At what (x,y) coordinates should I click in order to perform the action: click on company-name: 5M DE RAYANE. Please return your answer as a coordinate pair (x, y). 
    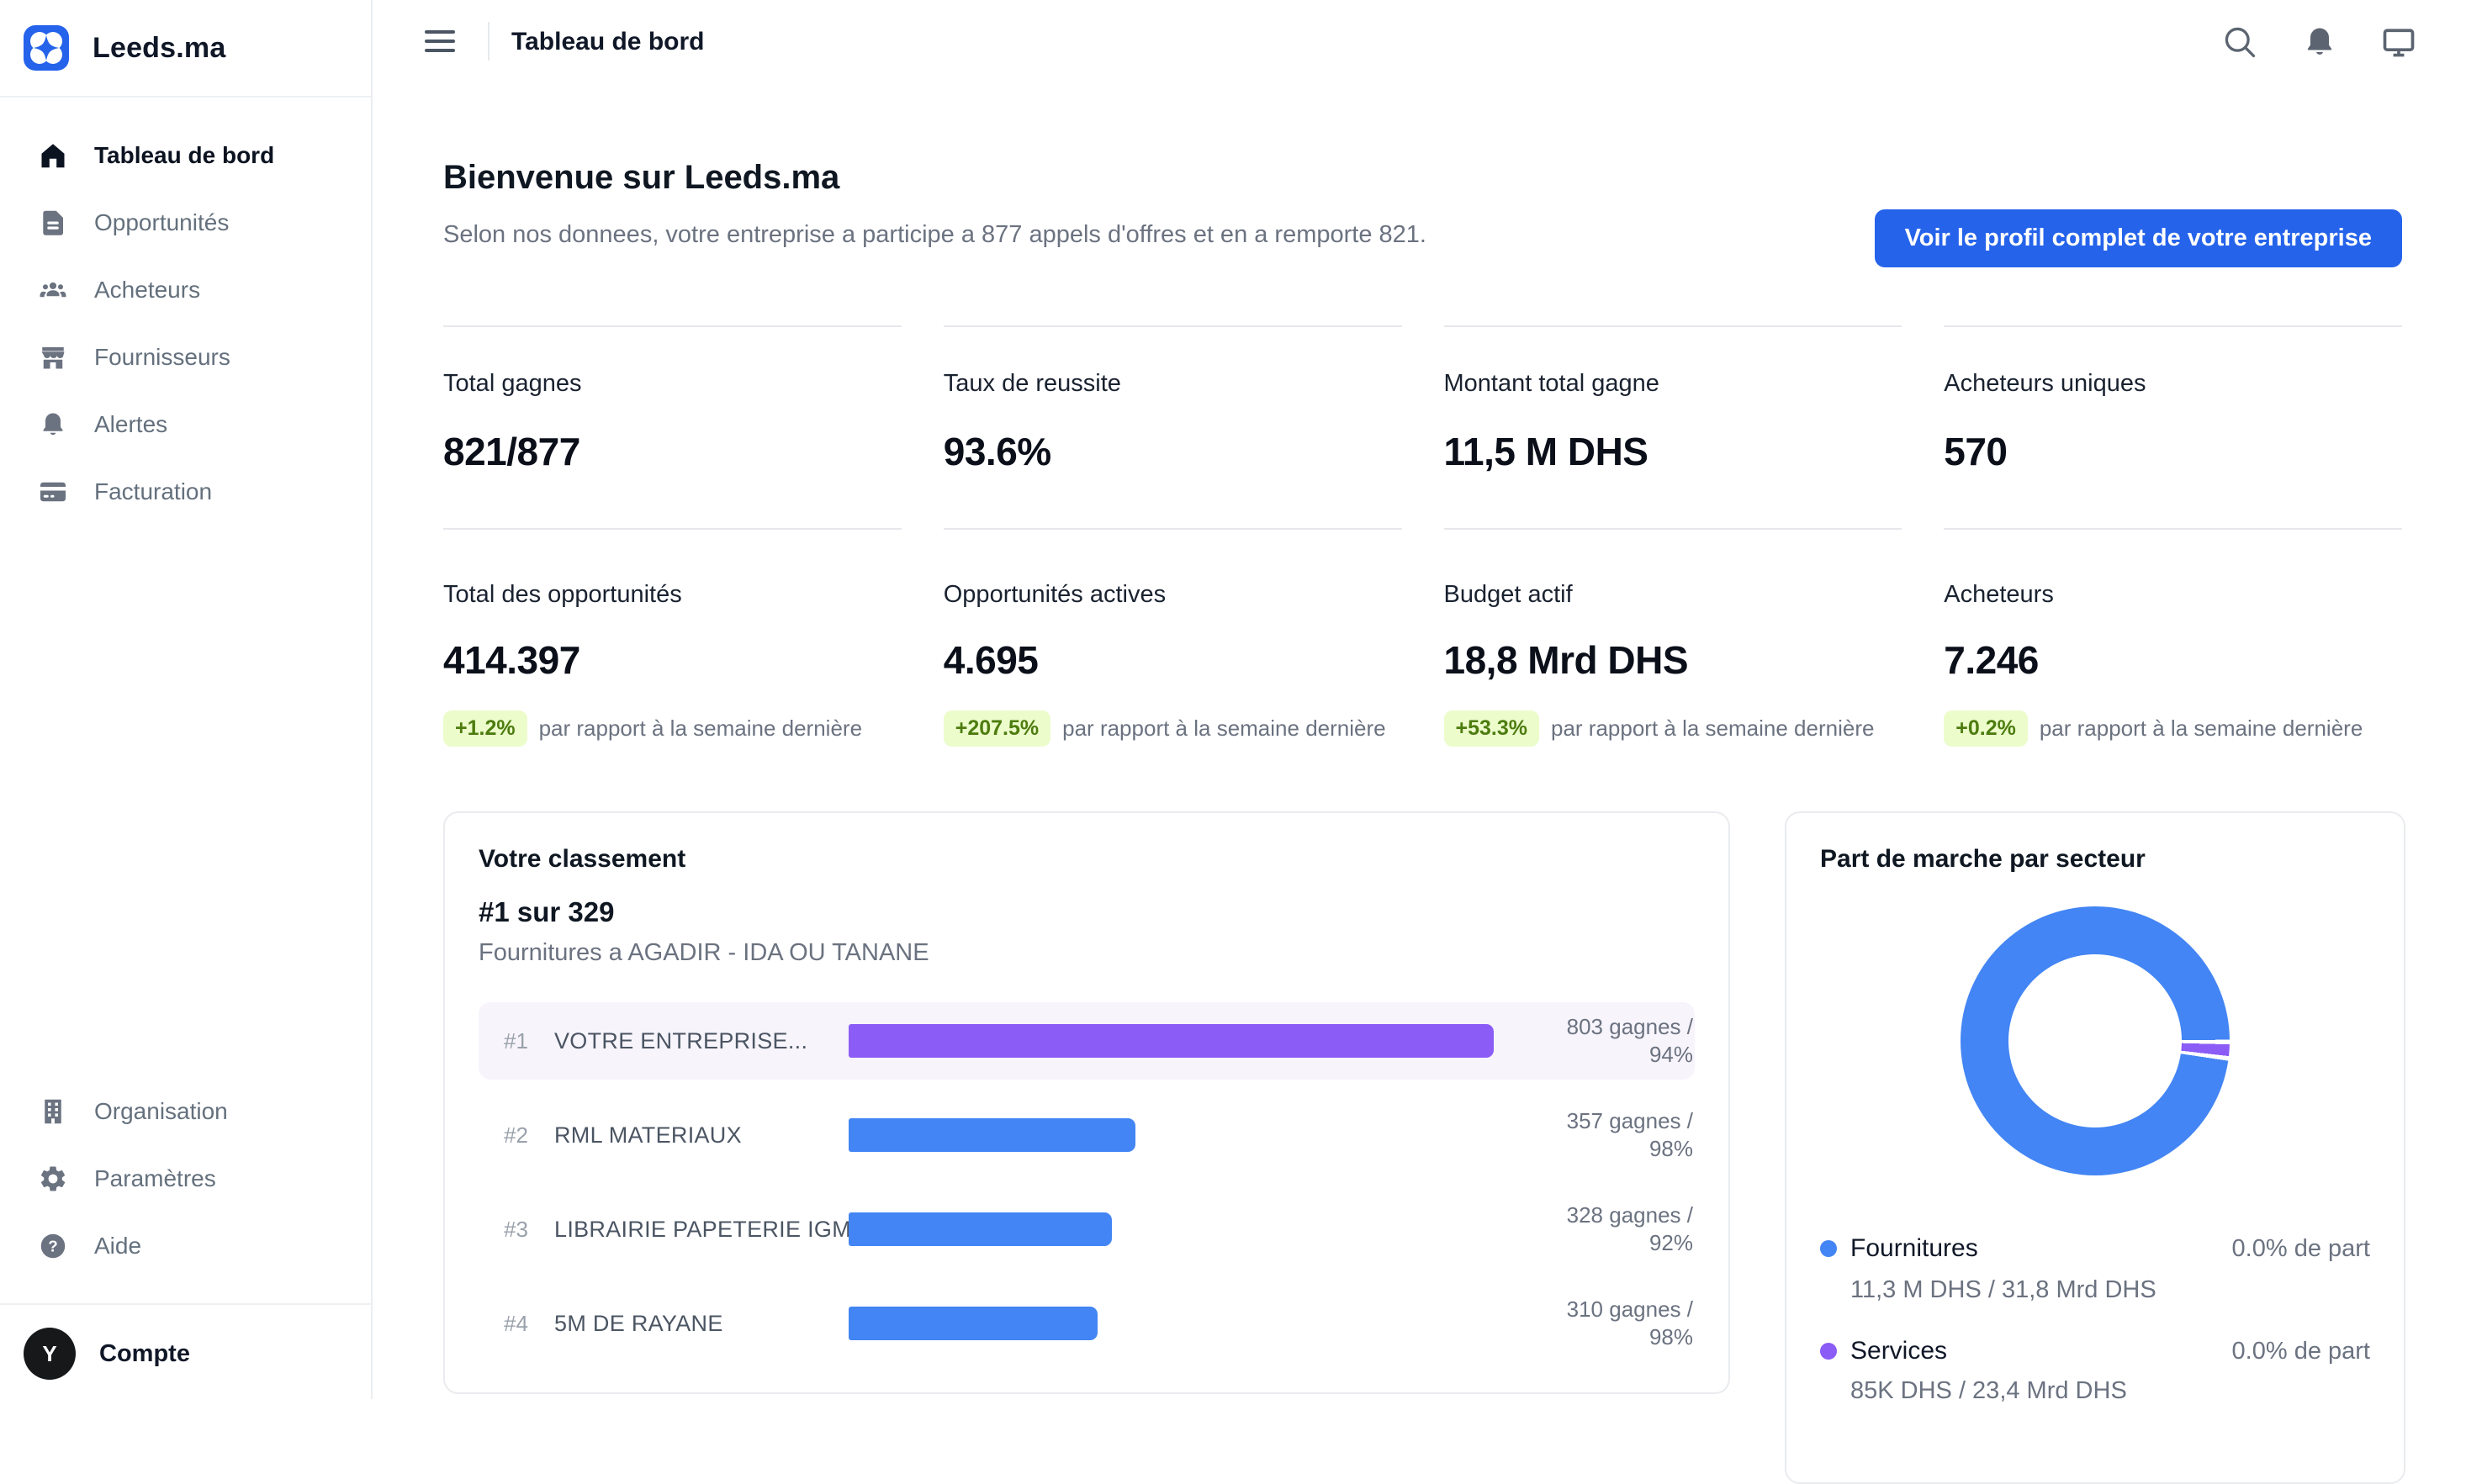
    Looking at the image, I should click on (701, 1324).